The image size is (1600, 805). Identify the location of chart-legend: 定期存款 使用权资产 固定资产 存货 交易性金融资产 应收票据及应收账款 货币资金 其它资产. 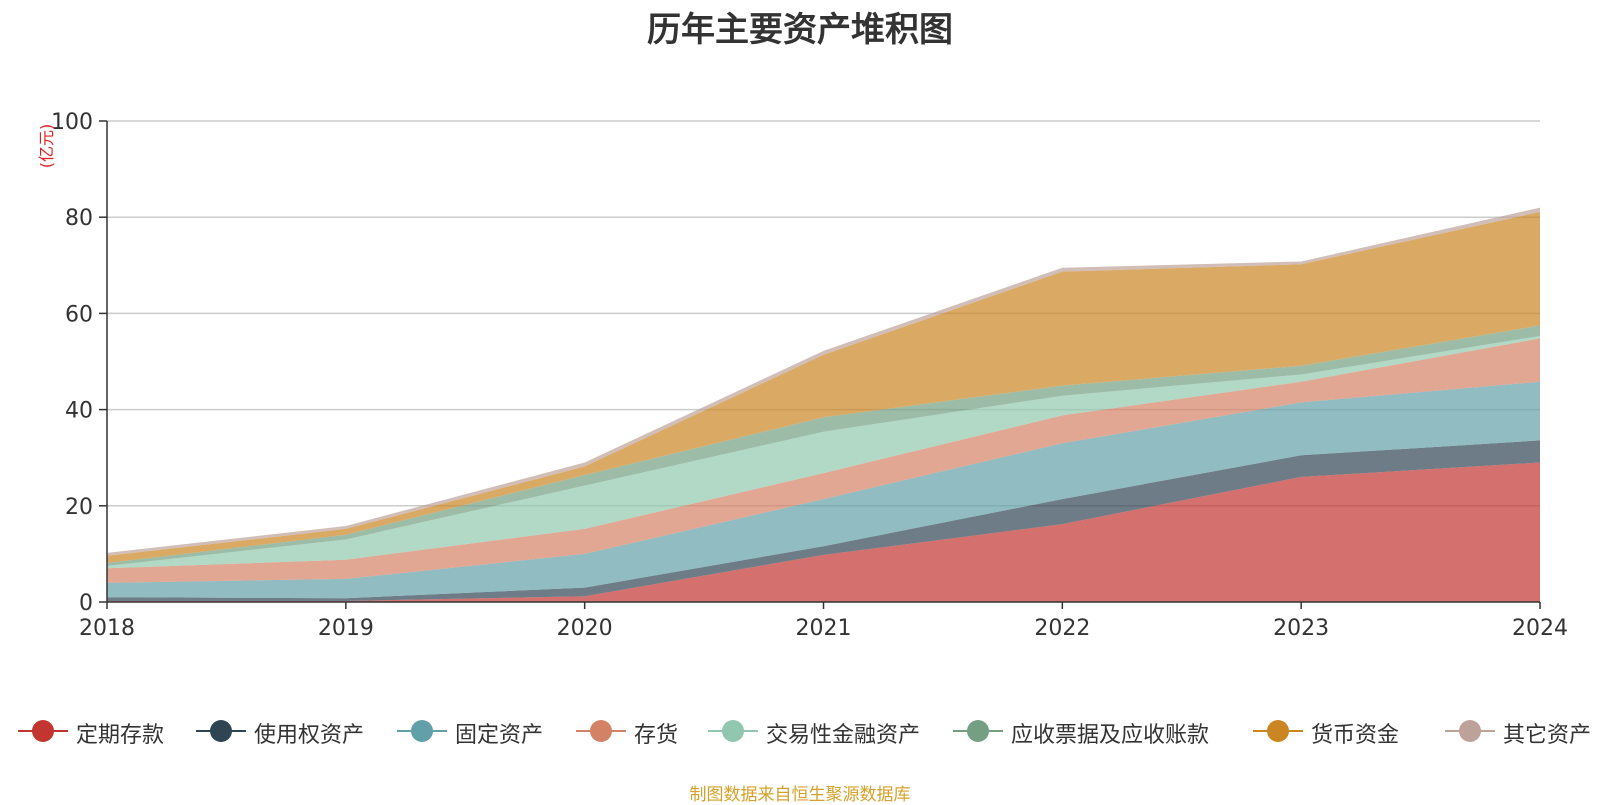
(800, 732).